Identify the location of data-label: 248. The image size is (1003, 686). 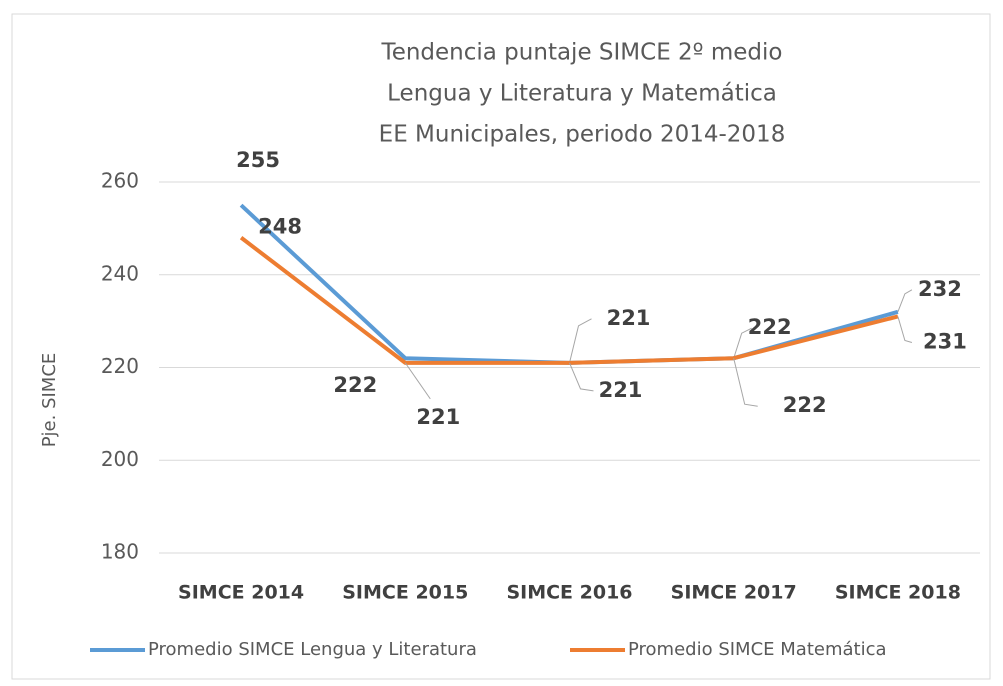
(280, 227).